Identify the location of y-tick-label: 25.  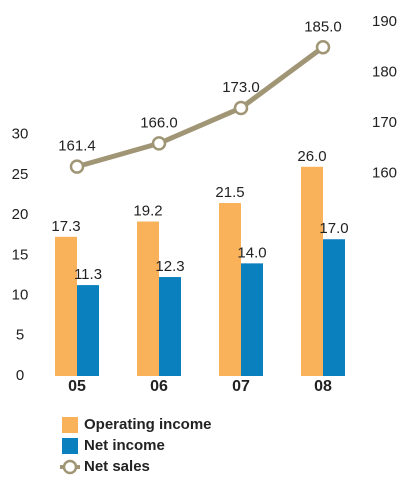
(20, 174).